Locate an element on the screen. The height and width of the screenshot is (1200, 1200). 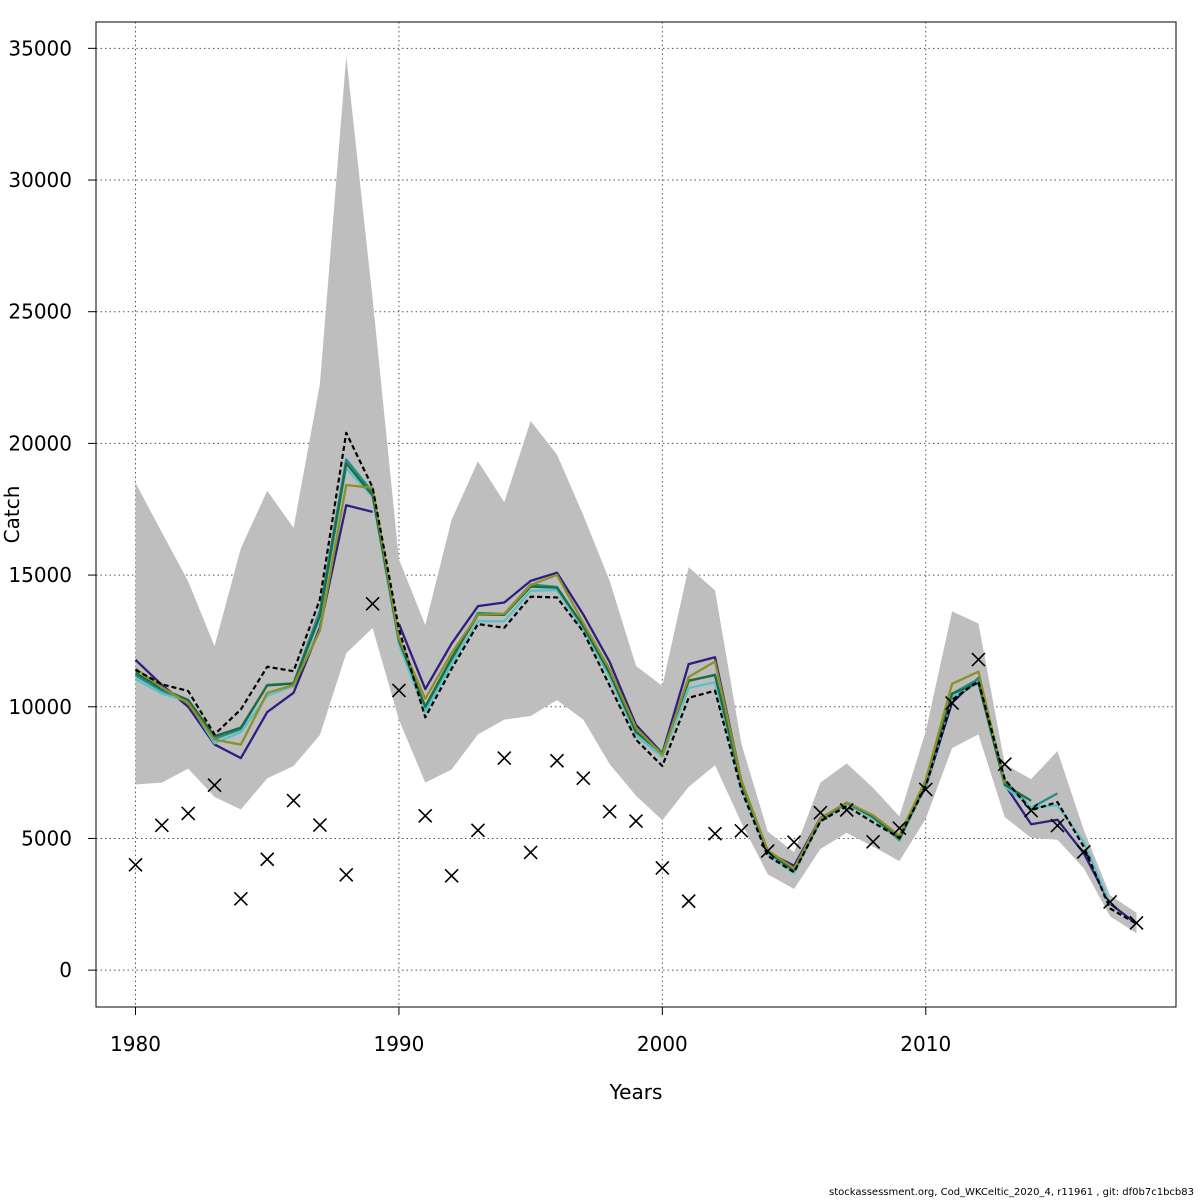
y-tick-label: 10000 is located at coordinates (40, 707).